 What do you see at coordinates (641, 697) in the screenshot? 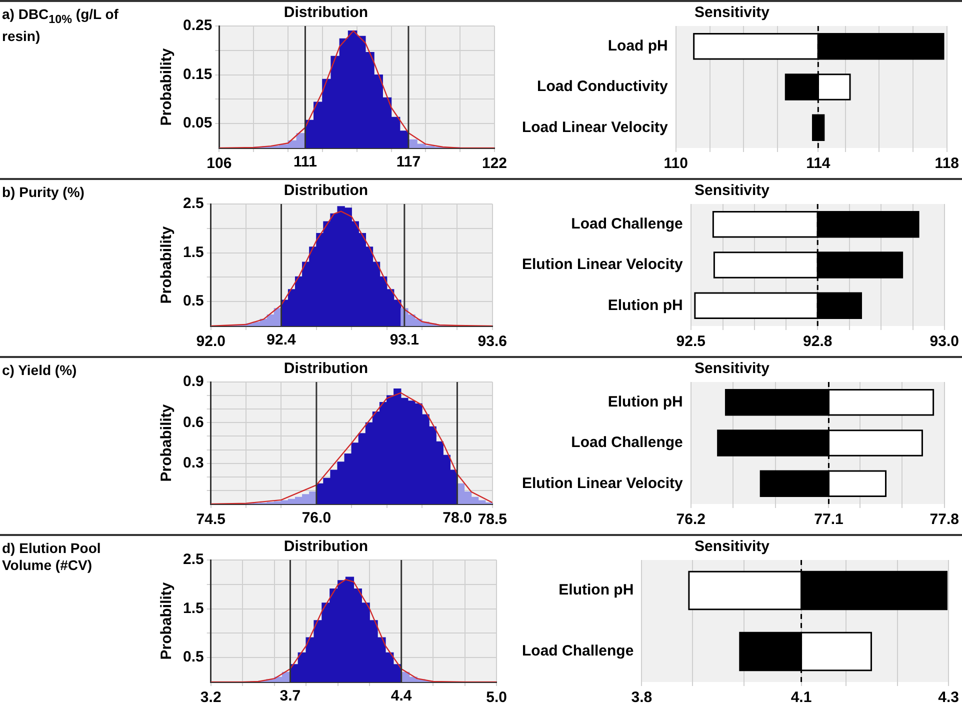
I see `x-tick-label: 3.8` at bounding box center [641, 697].